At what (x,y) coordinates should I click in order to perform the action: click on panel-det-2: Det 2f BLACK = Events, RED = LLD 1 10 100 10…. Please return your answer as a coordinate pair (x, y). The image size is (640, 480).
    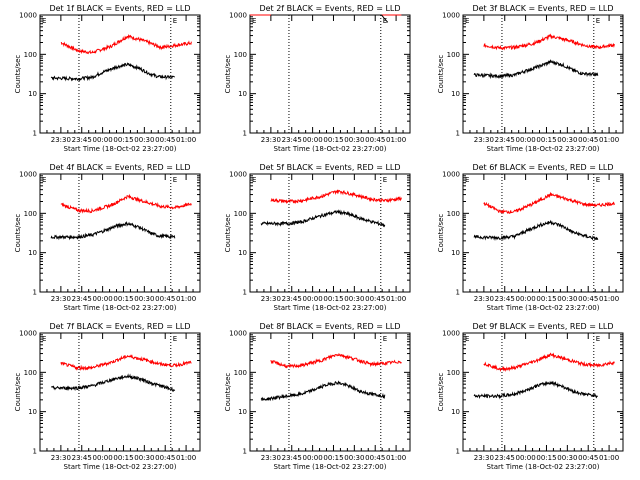
    Looking at the image, I should click on (317, 78).